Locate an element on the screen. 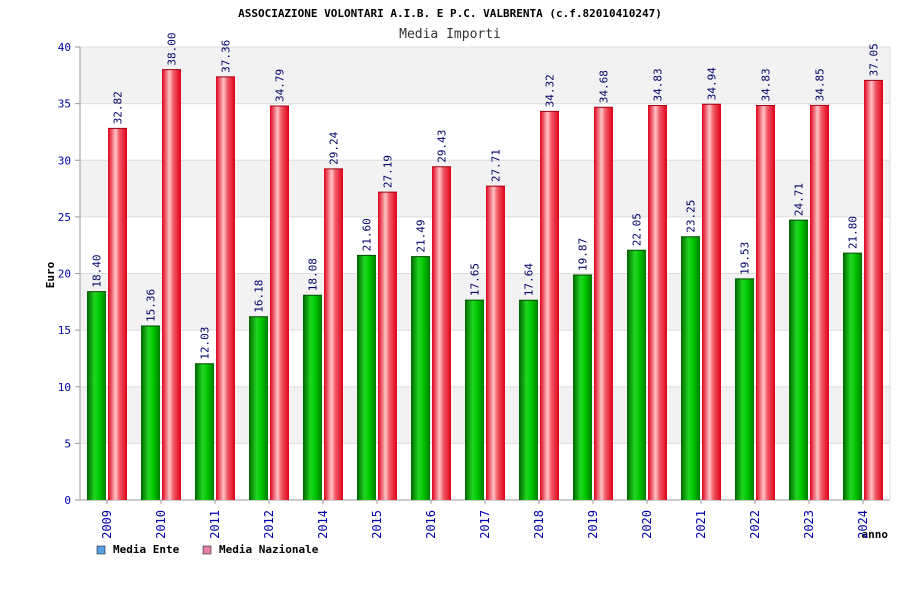 The image size is (900, 605). x-tick-label: 2016 is located at coordinates (431, 524).